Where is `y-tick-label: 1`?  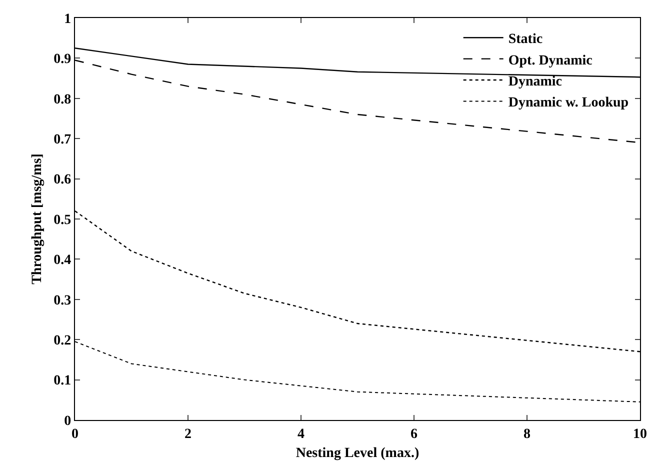 y-tick-label: 1 is located at coordinates (68, 19).